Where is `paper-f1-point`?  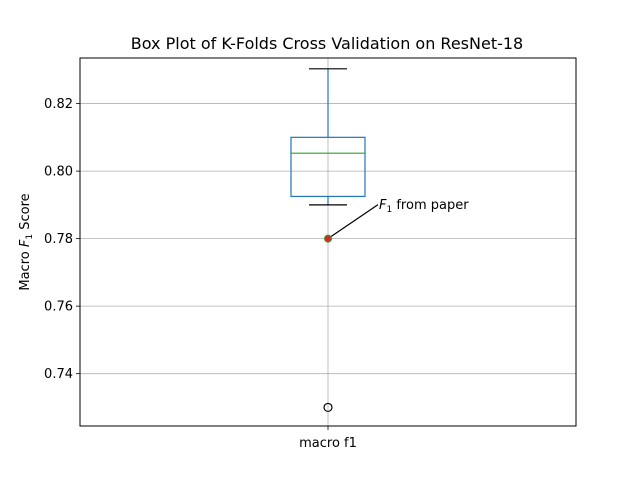 paper-f1-point is located at coordinates (328, 238).